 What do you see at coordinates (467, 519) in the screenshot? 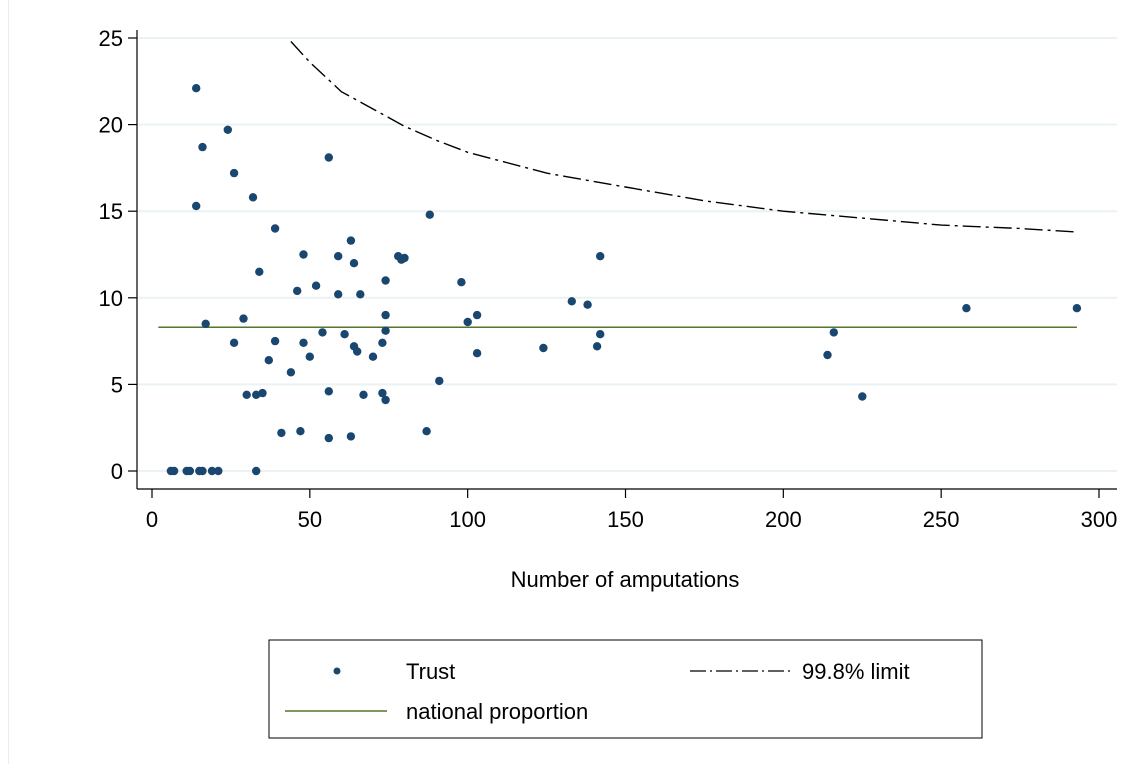
I see `x-tick-label-100: 100` at bounding box center [467, 519].